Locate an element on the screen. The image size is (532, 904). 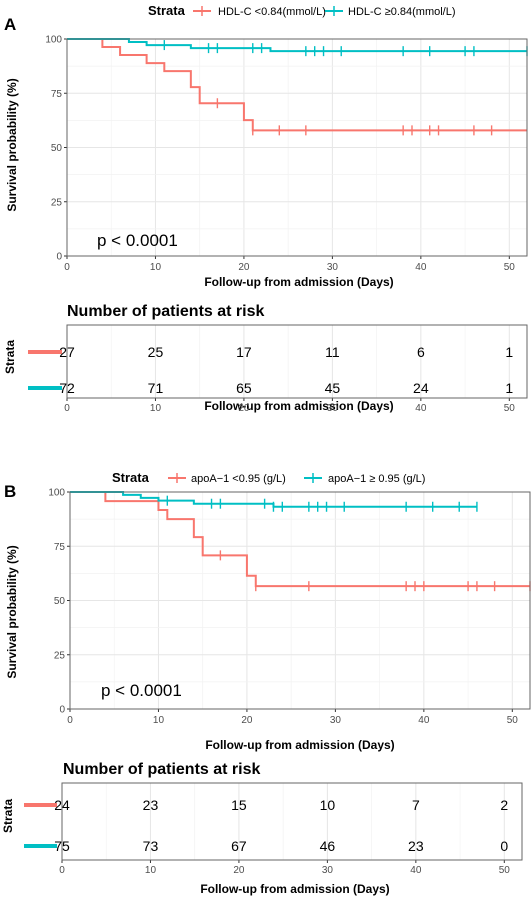
risk-a-x-tick-label: 30 is located at coordinates (333, 408).